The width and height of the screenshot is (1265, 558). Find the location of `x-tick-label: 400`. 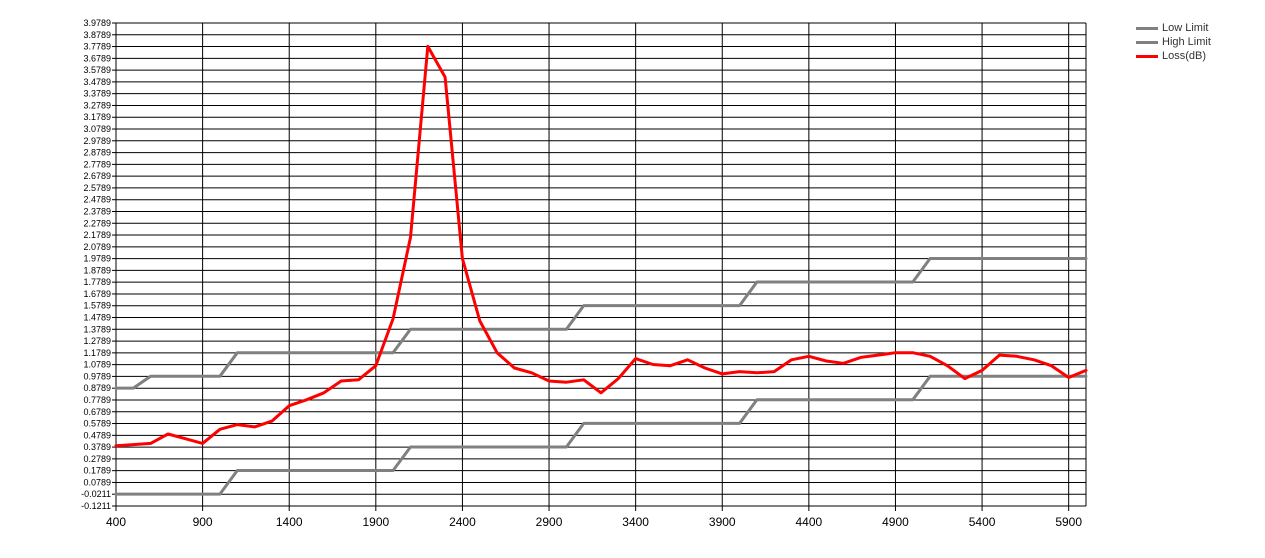

x-tick-label: 400 is located at coordinates (116, 522).